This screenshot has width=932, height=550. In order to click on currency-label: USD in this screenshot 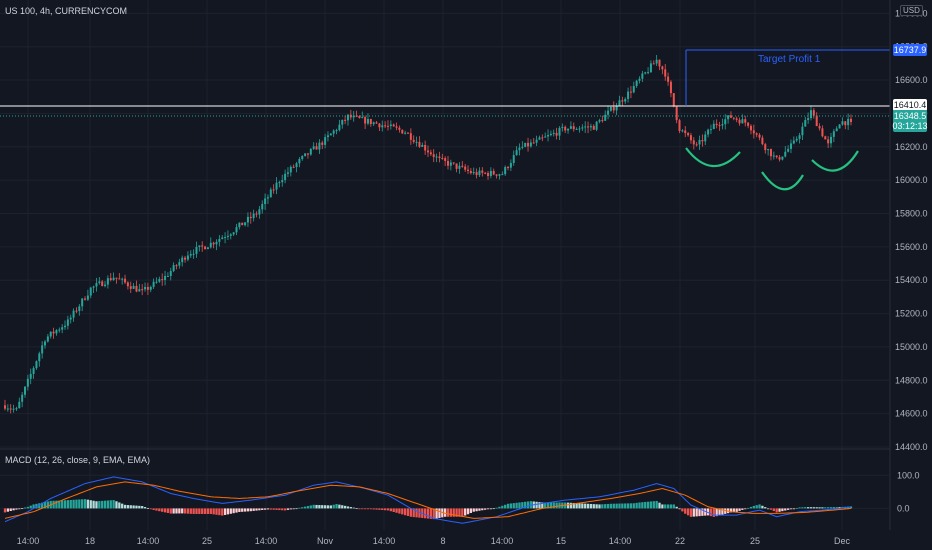, I will do `click(911, 10)`.